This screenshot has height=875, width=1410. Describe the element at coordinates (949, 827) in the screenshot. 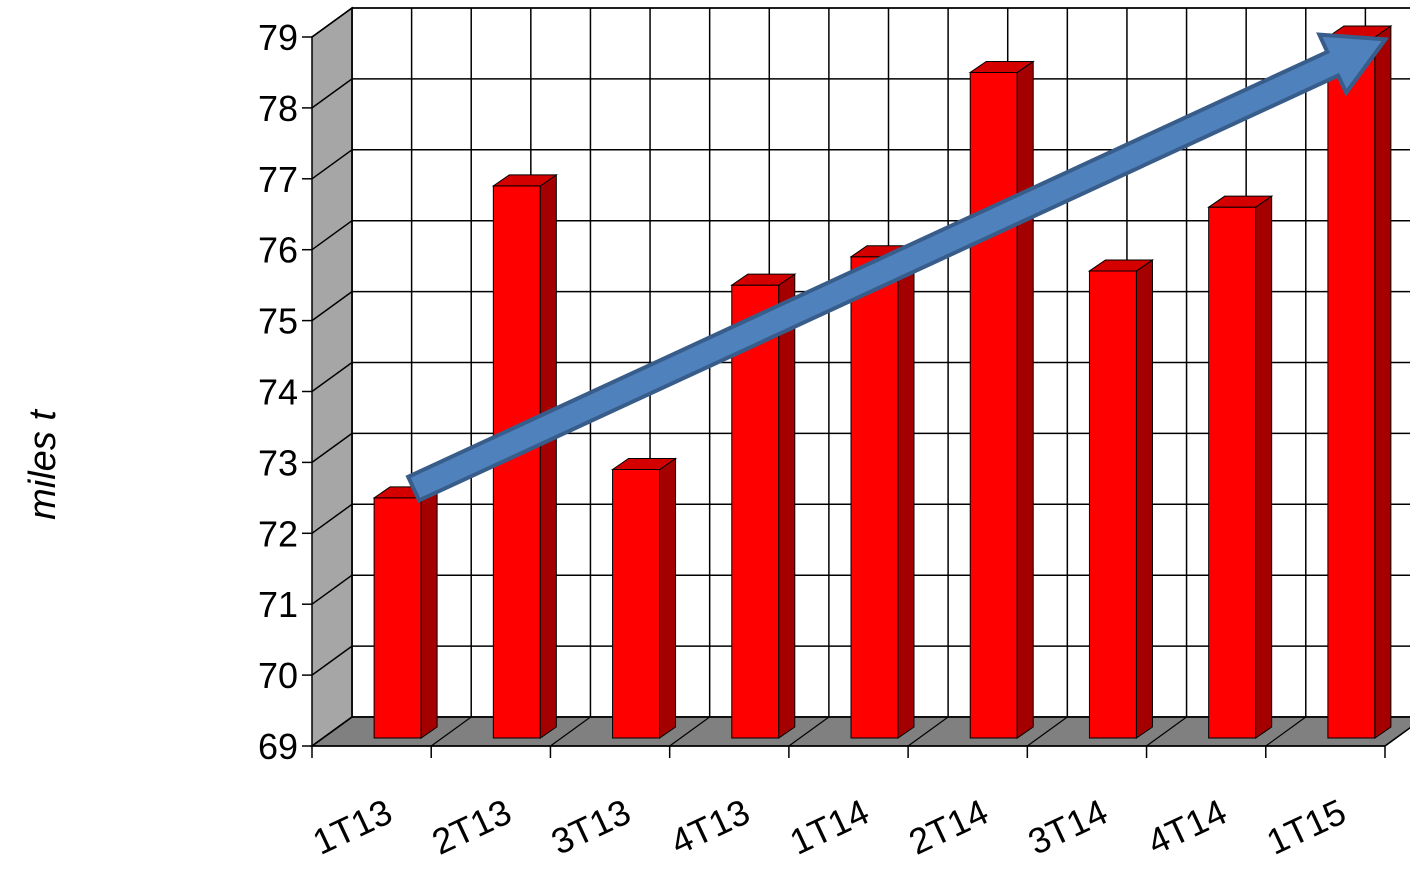

I see `x-tick-label: 2T14` at that location.